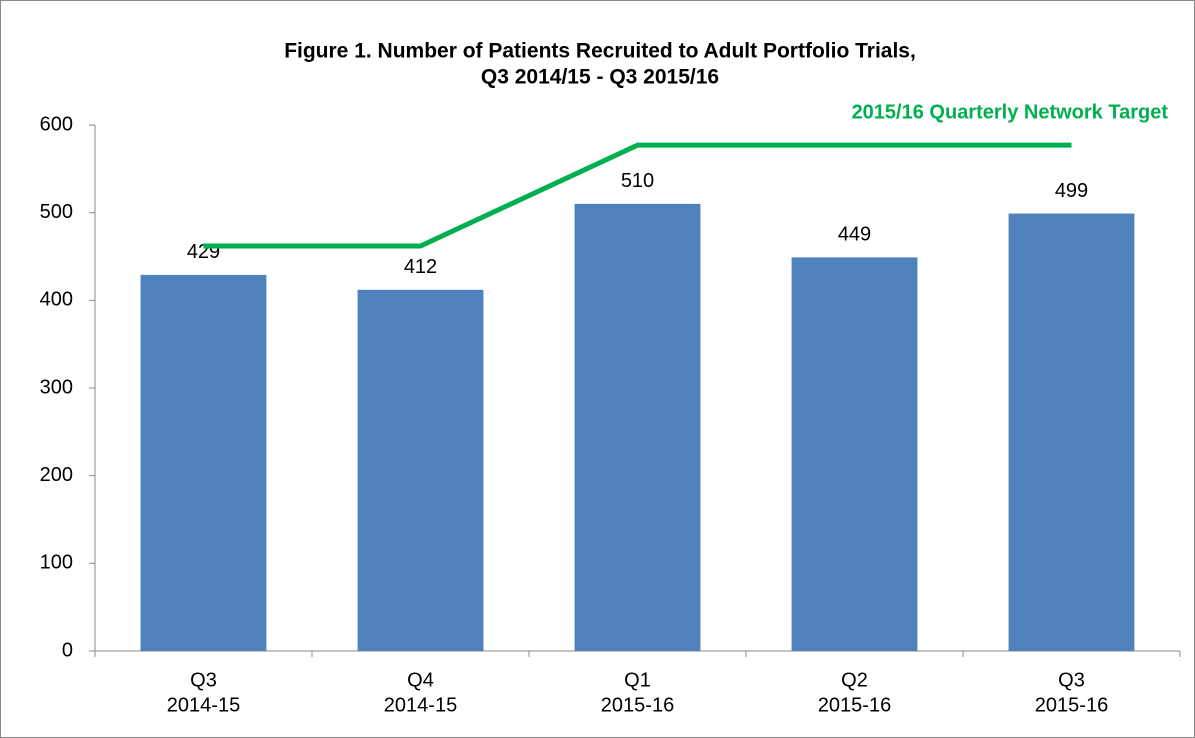 Image resolution: width=1195 pixels, height=738 pixels. I want to click on y-tick-label: 200, so click(56, 475).